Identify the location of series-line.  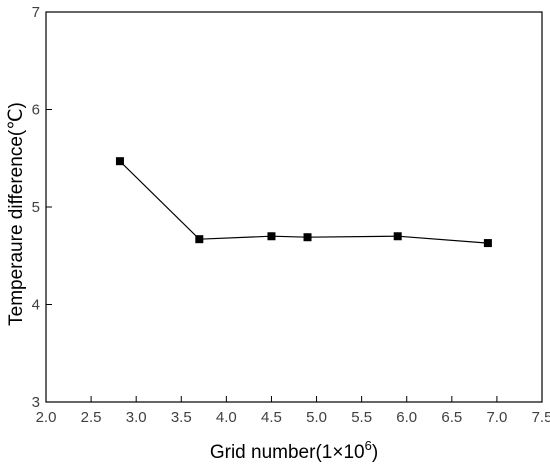
(303, 202).